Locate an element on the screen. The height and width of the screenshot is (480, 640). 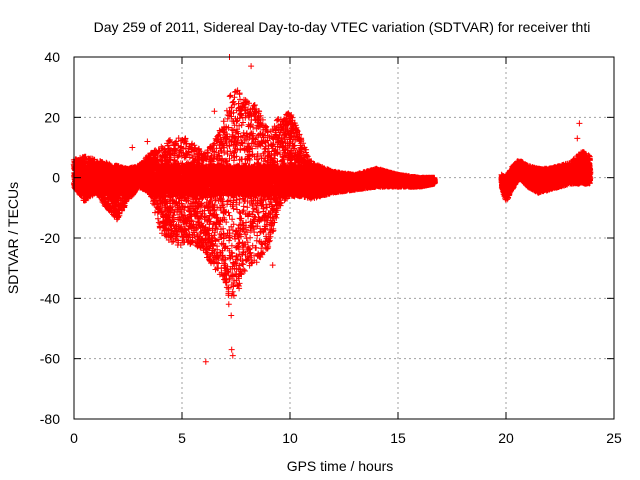
y-tick-label: -40 is located at coordinates (50, 298).